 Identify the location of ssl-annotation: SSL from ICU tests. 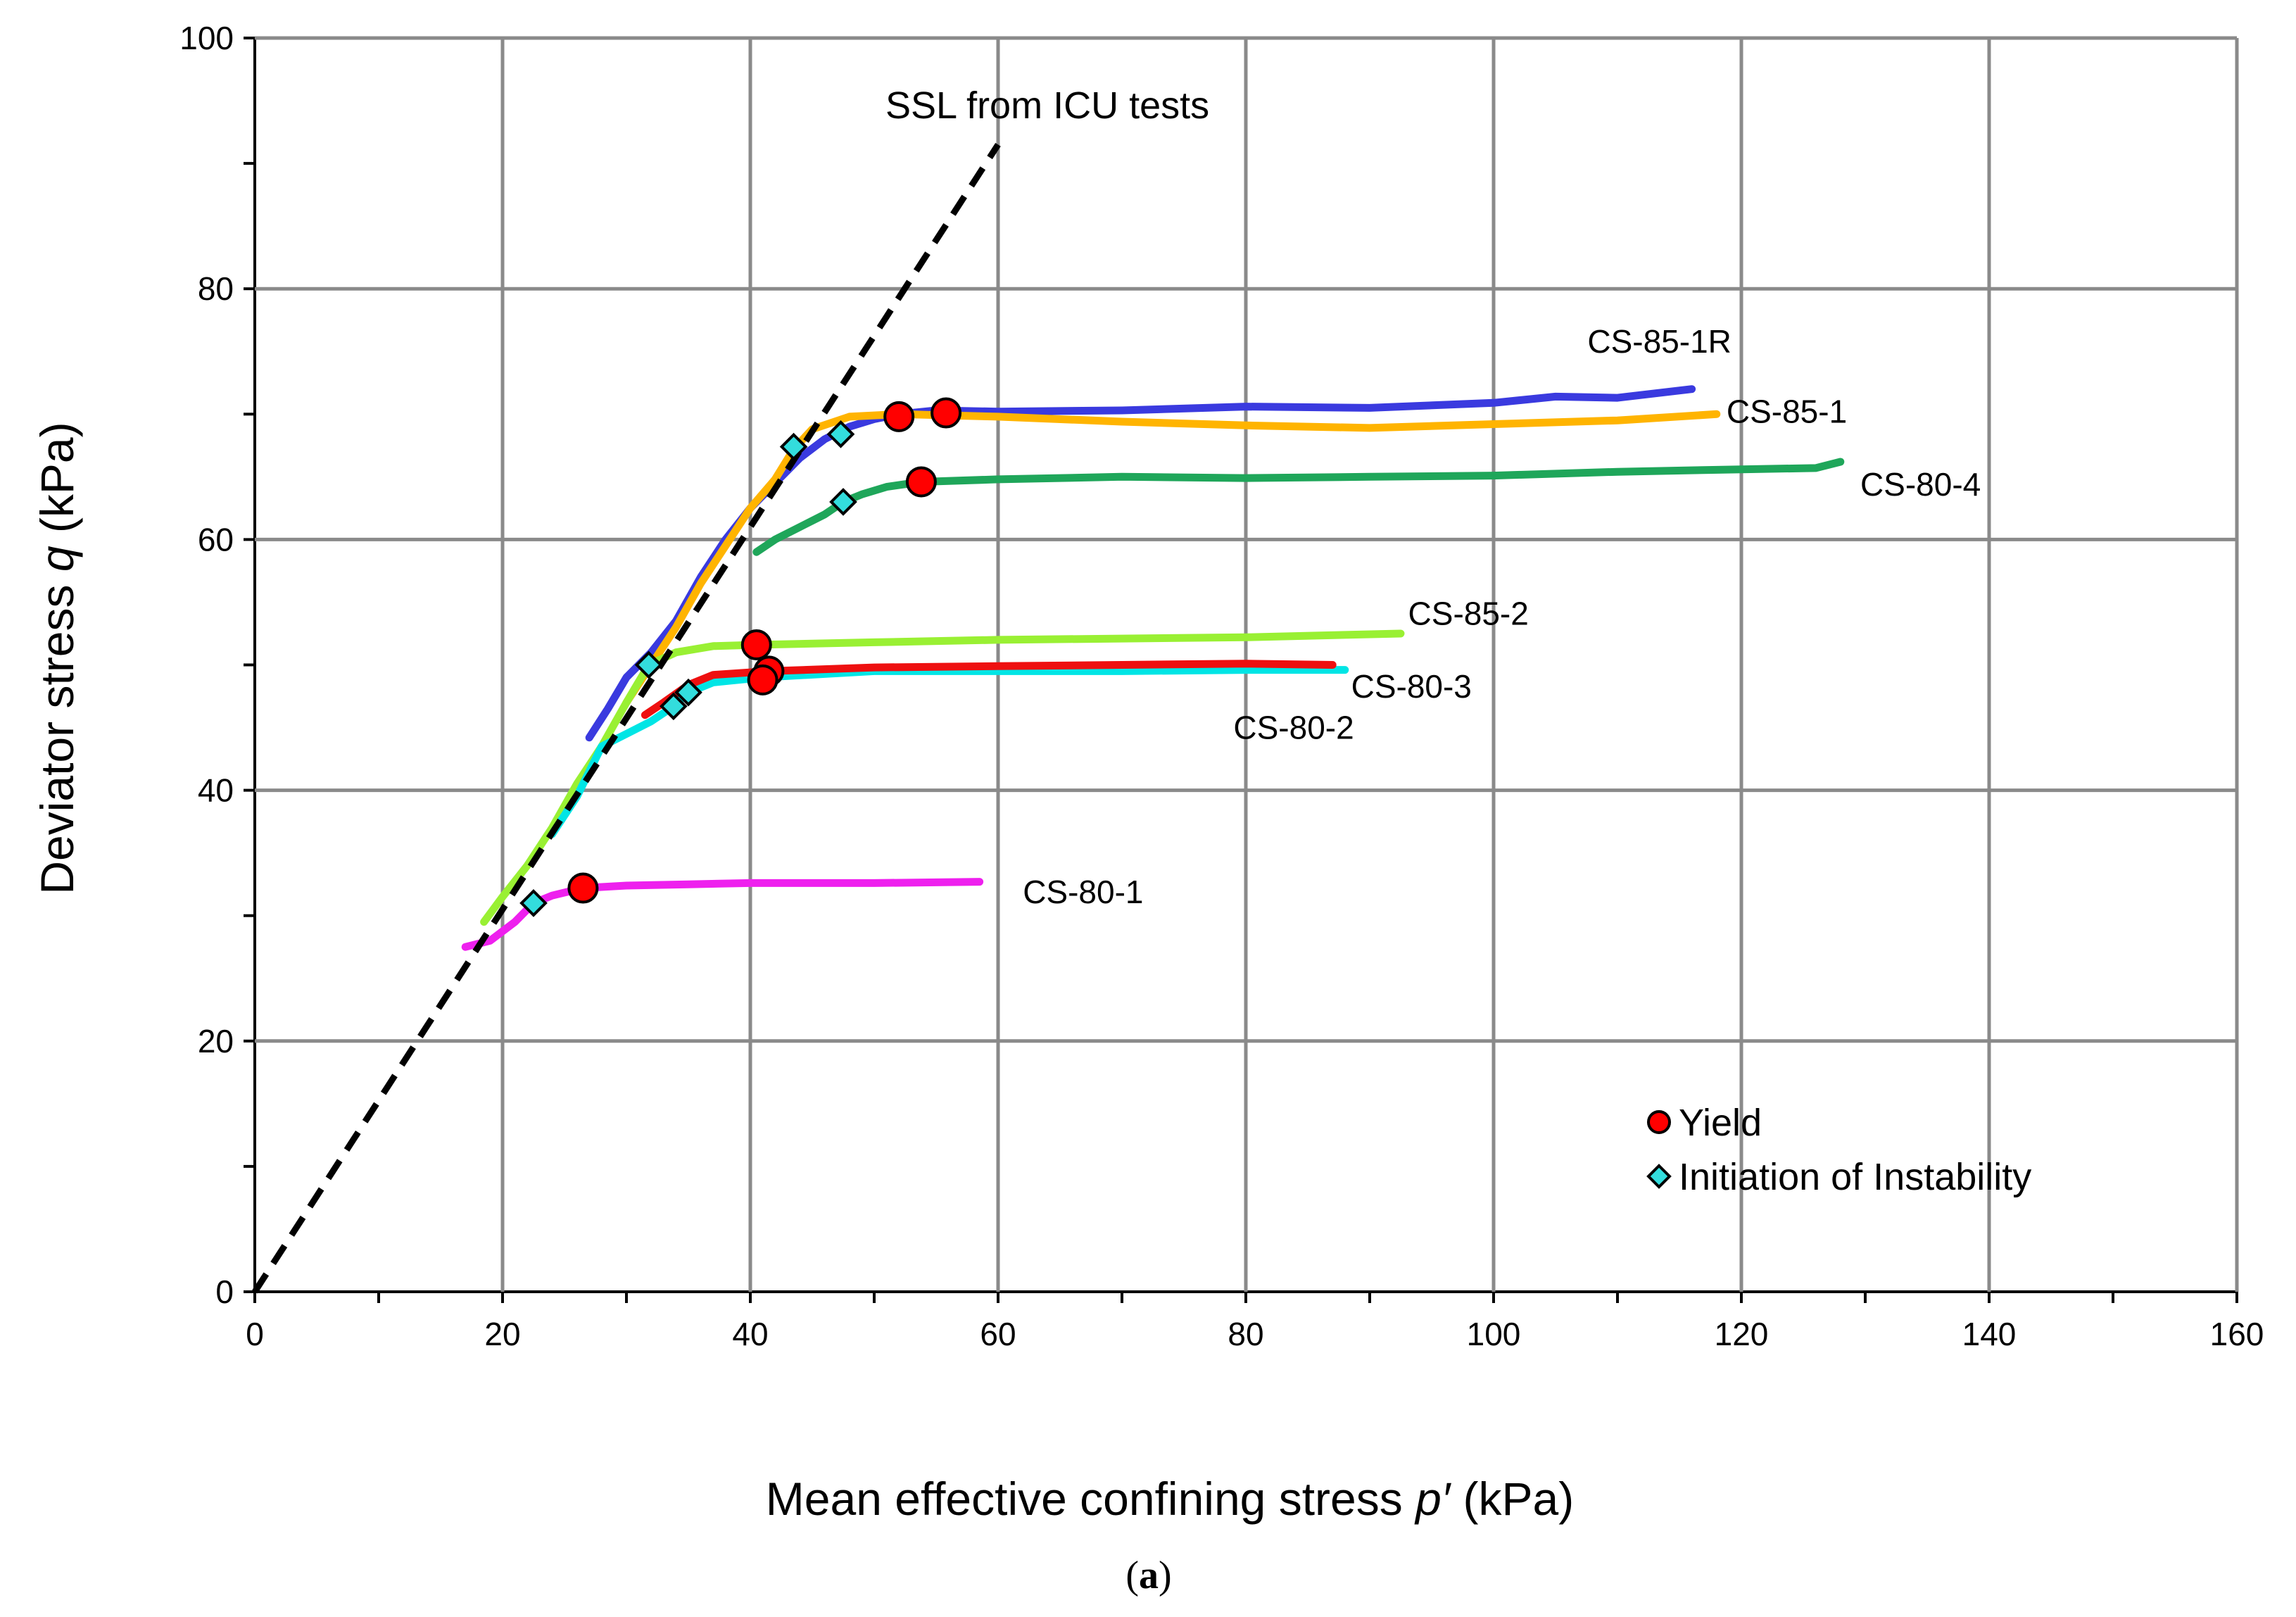
(1047, 105).